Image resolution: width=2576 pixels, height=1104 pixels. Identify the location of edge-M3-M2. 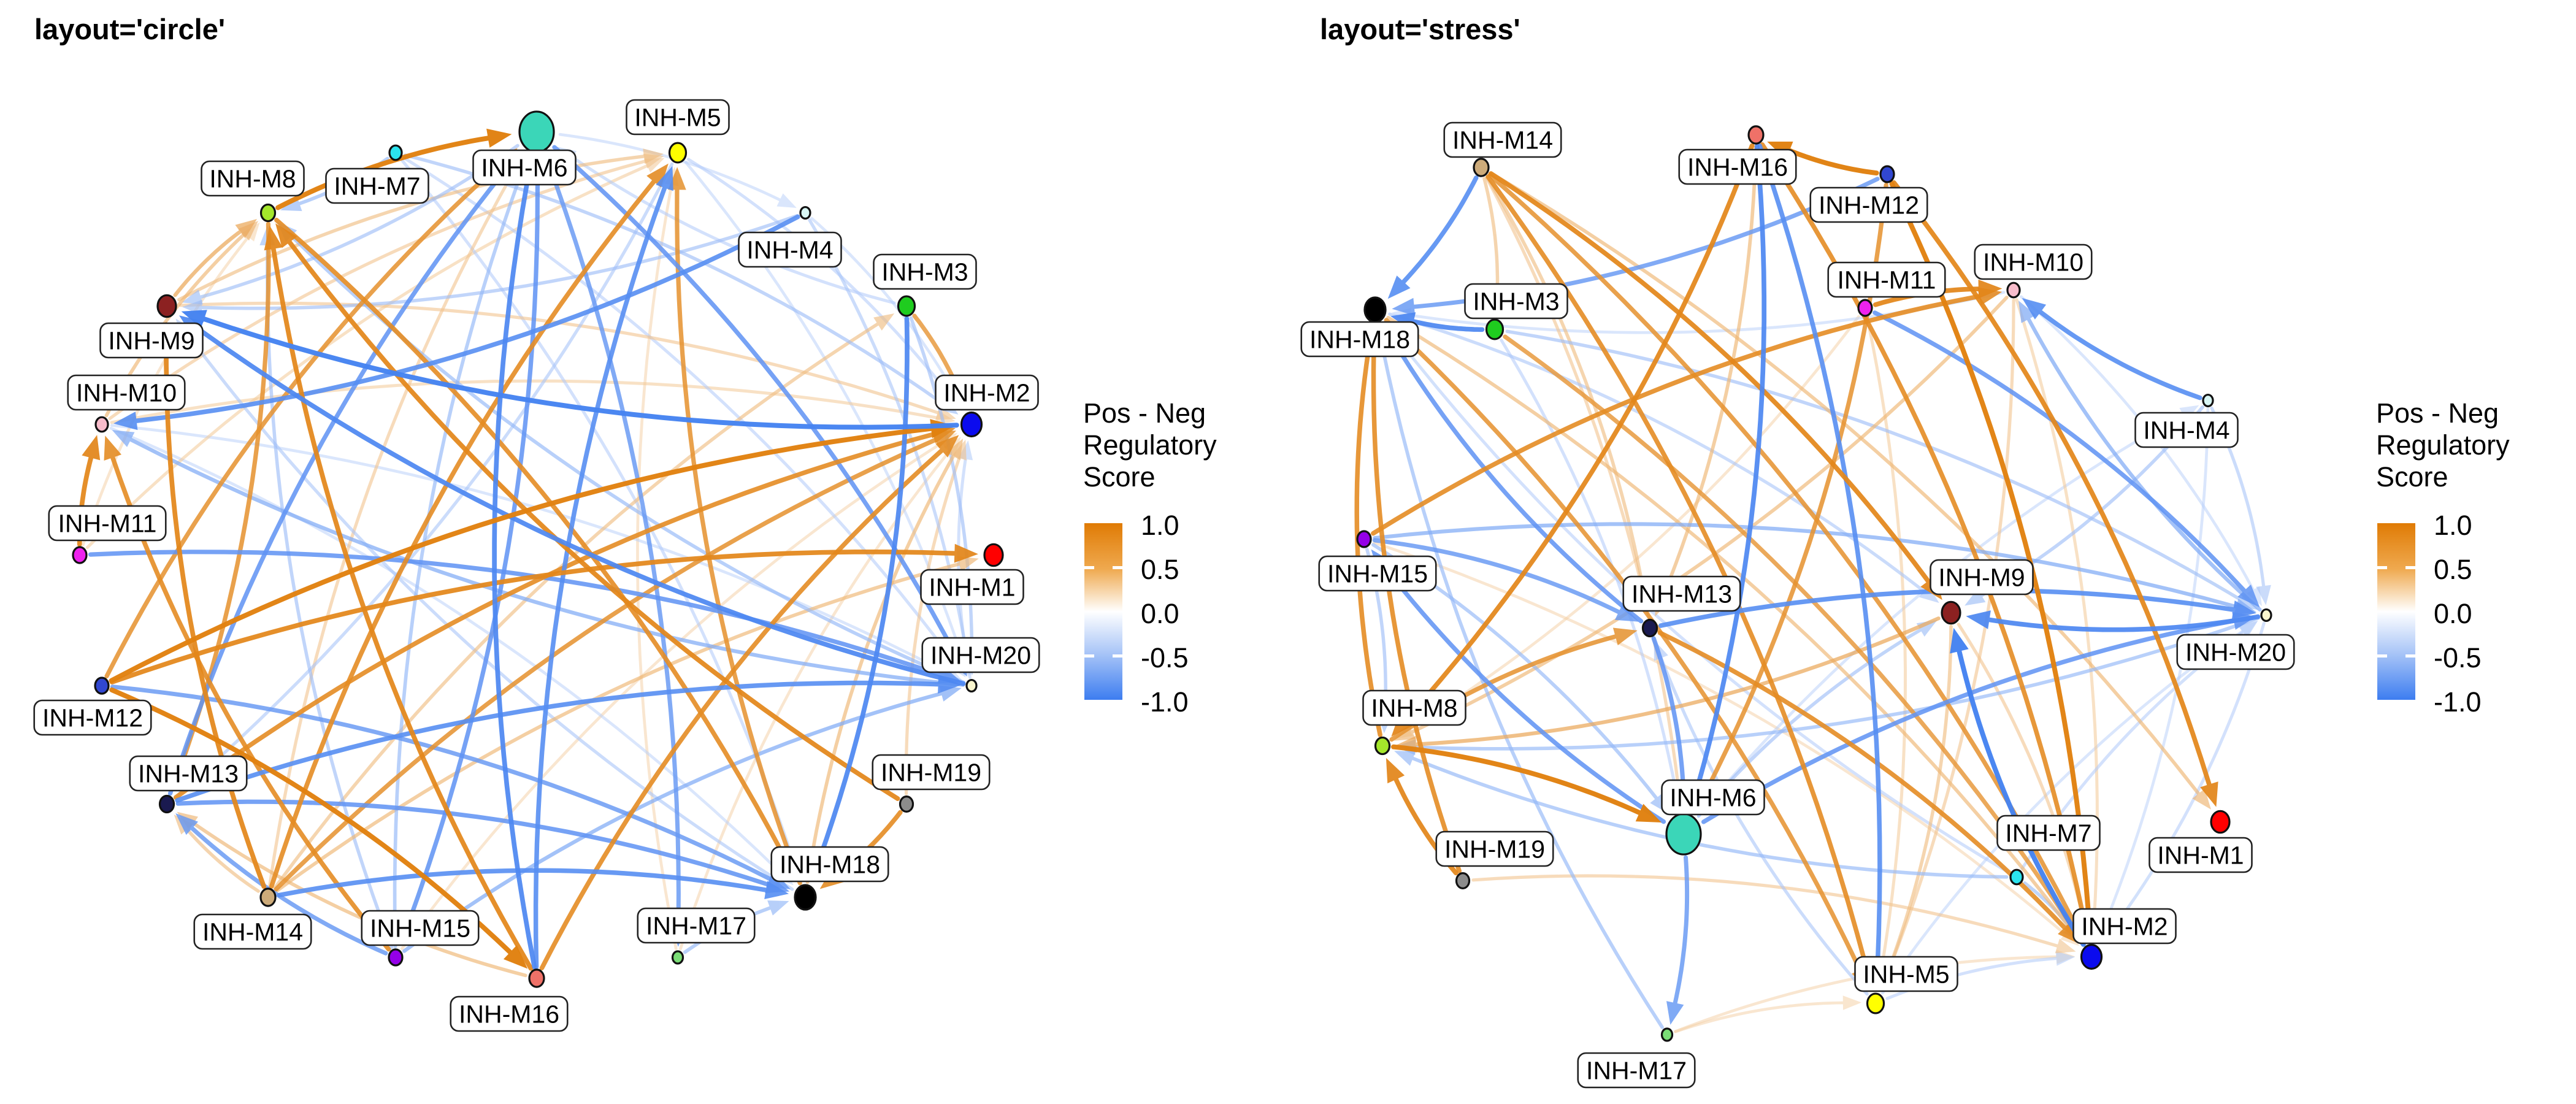
(1793, 638).